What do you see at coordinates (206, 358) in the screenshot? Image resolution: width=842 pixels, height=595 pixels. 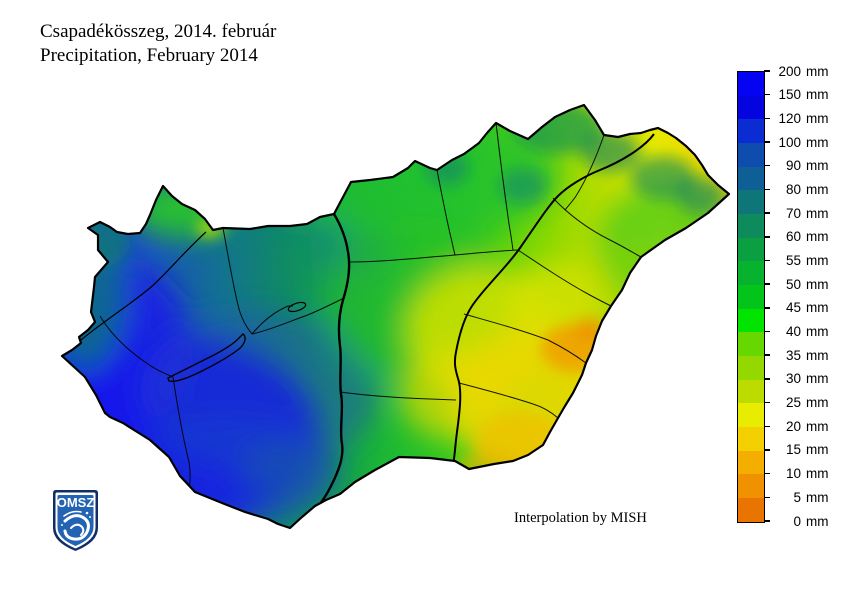 I see `lake-balaton` at bounding box center [206, 358].